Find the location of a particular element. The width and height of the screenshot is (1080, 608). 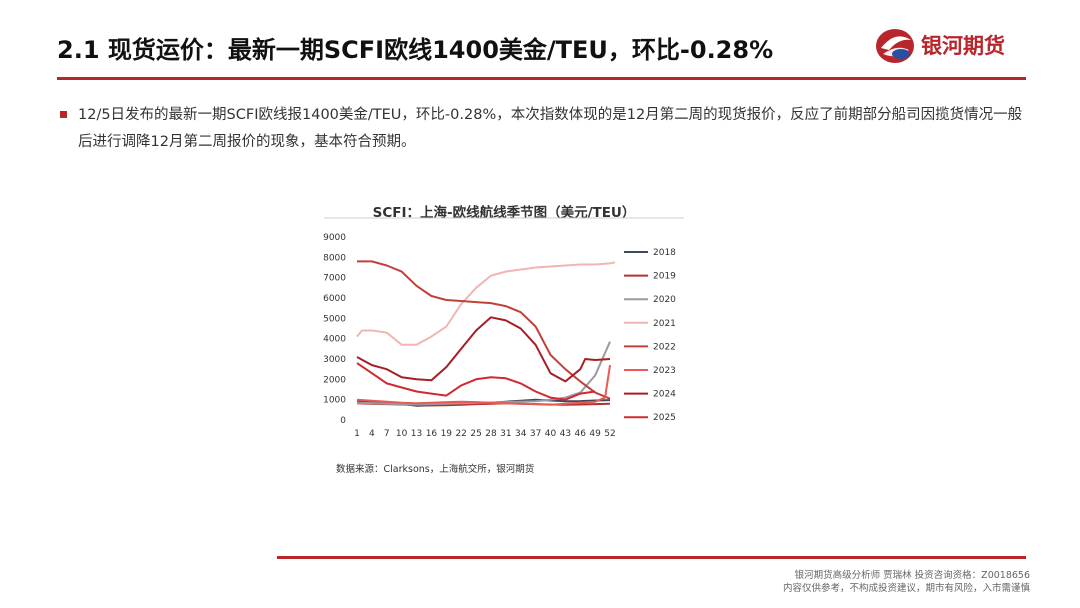

x-axis: 1 4 7 10 13 16 19 22 25 28 31 34 37 40 43 46 49 52 is located at coordinates (485, 434).